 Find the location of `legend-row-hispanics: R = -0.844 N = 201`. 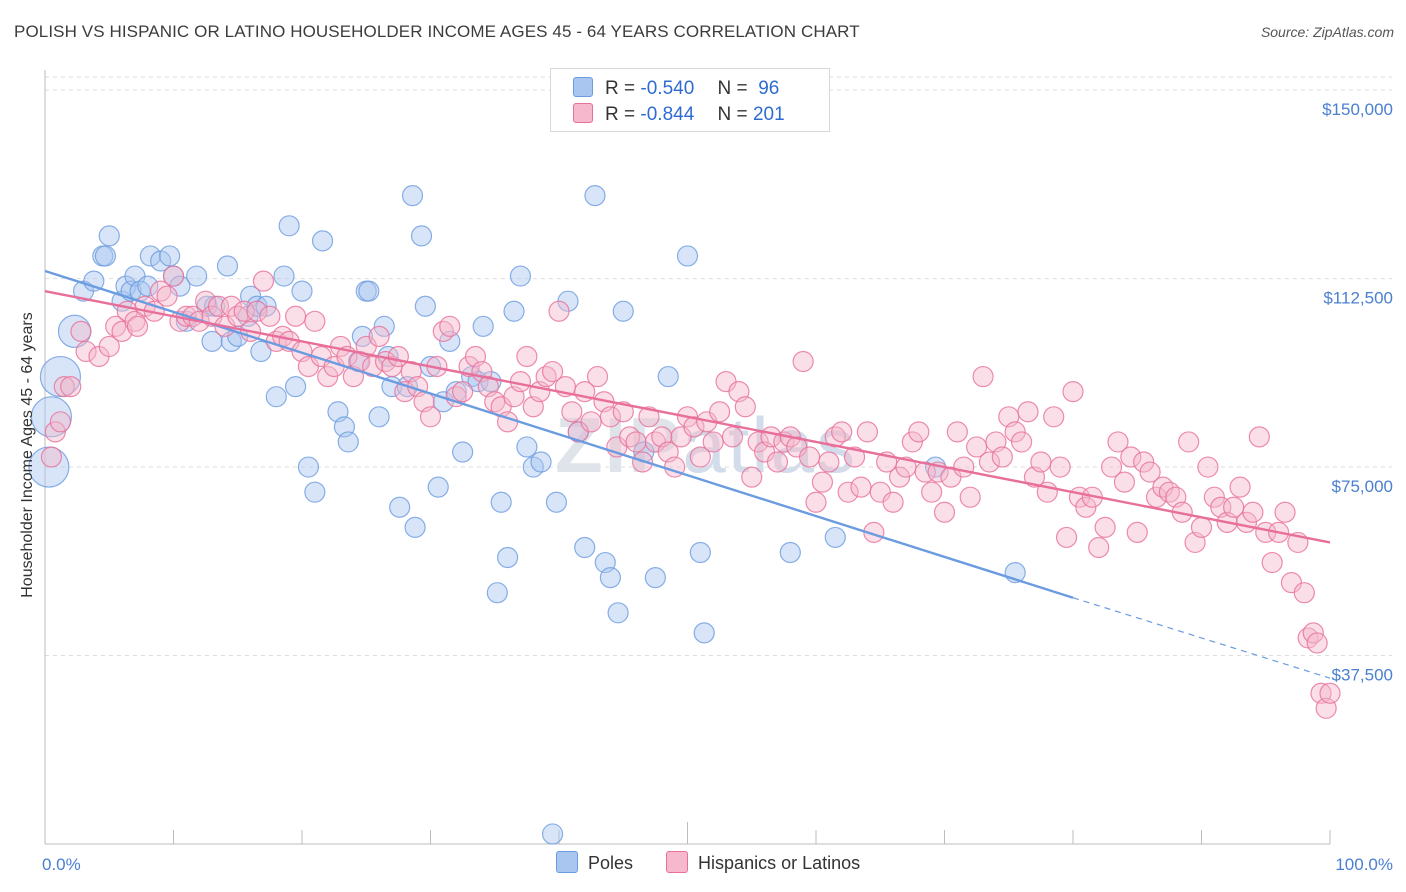

legend-row-hispanics: R = -0.844 N = 201 is located at coordinates (679, 116).